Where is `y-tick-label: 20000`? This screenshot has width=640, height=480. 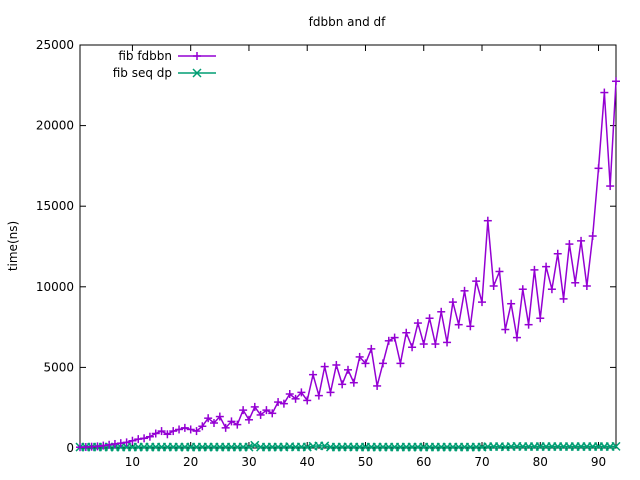 y-tick-label: 20000 is located at coordinates (55, 126).